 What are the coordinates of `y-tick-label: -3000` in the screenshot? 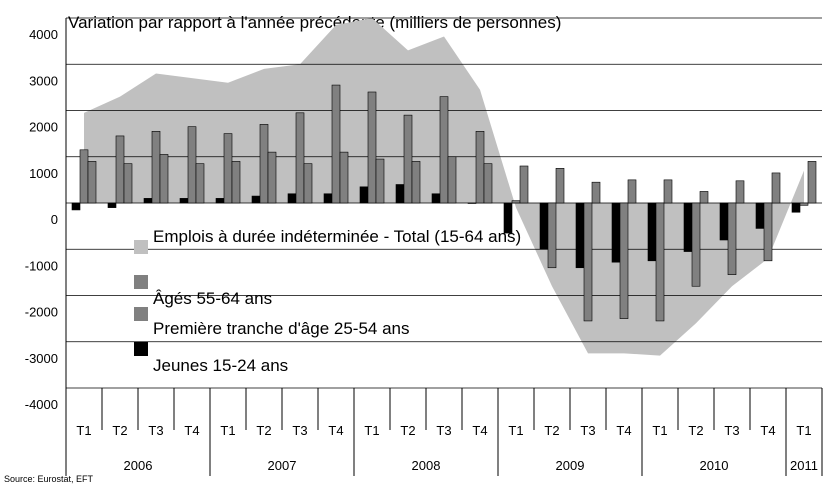 It's located at (41, 358).